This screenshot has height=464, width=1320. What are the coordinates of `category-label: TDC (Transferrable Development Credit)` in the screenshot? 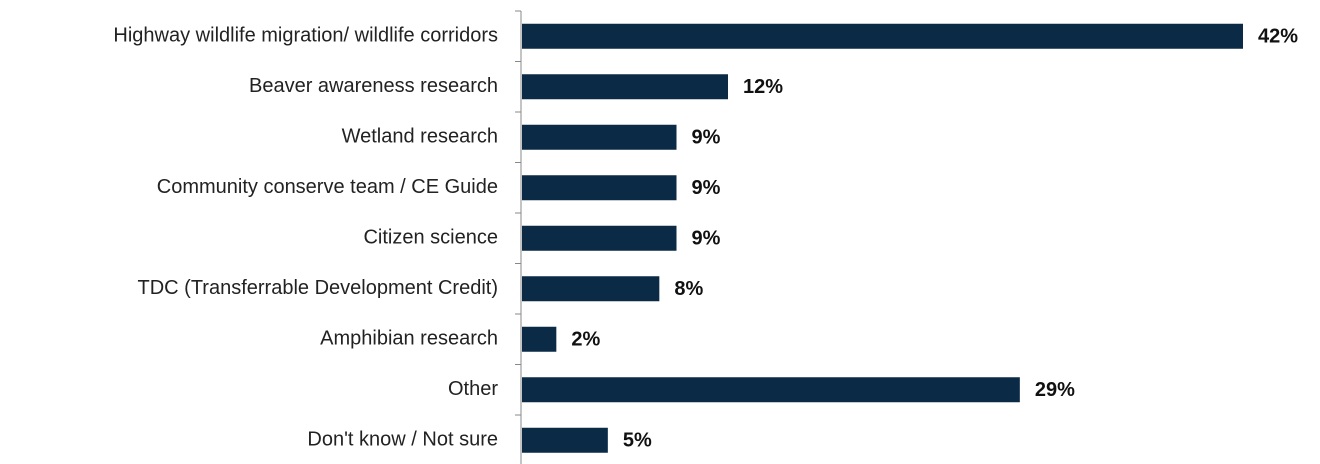 It's located at (318, 288).